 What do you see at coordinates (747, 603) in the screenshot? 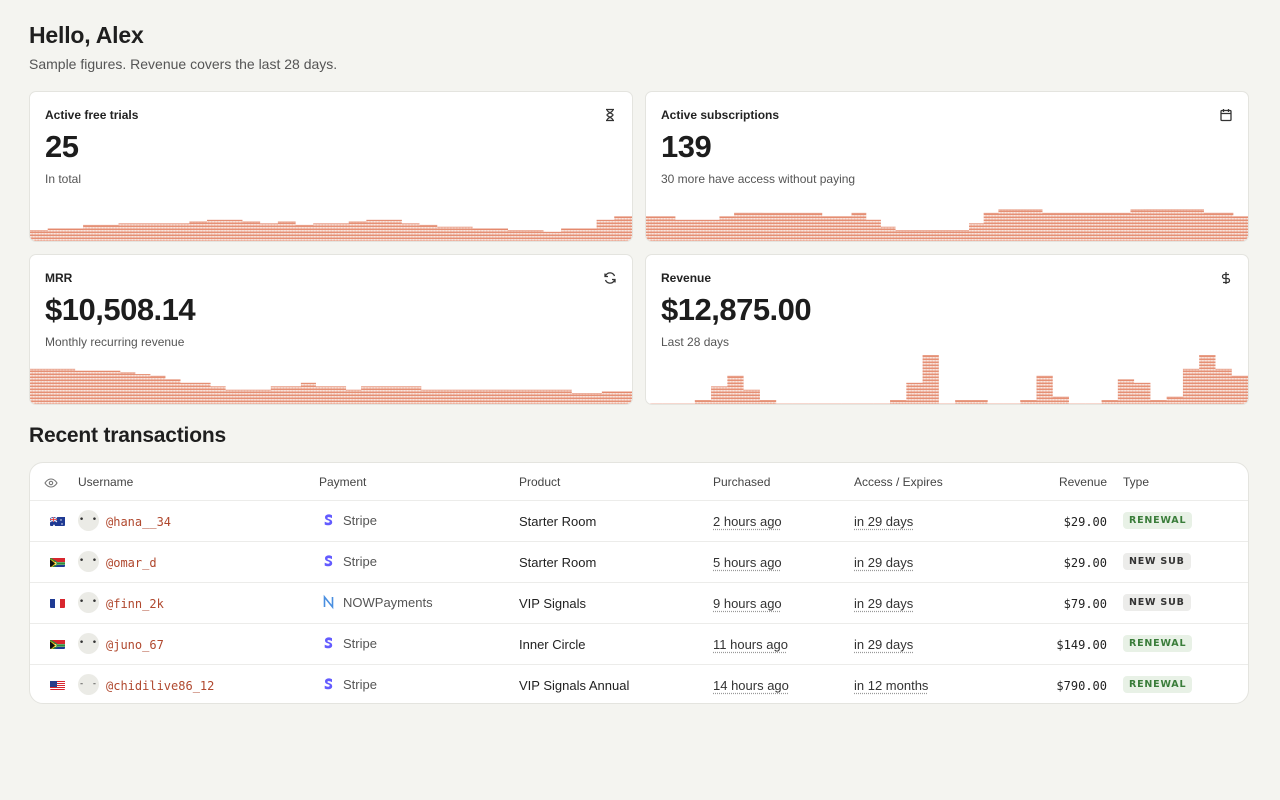
I see `purchased-time: 9 hours ago` at bounding box center [747, 603].